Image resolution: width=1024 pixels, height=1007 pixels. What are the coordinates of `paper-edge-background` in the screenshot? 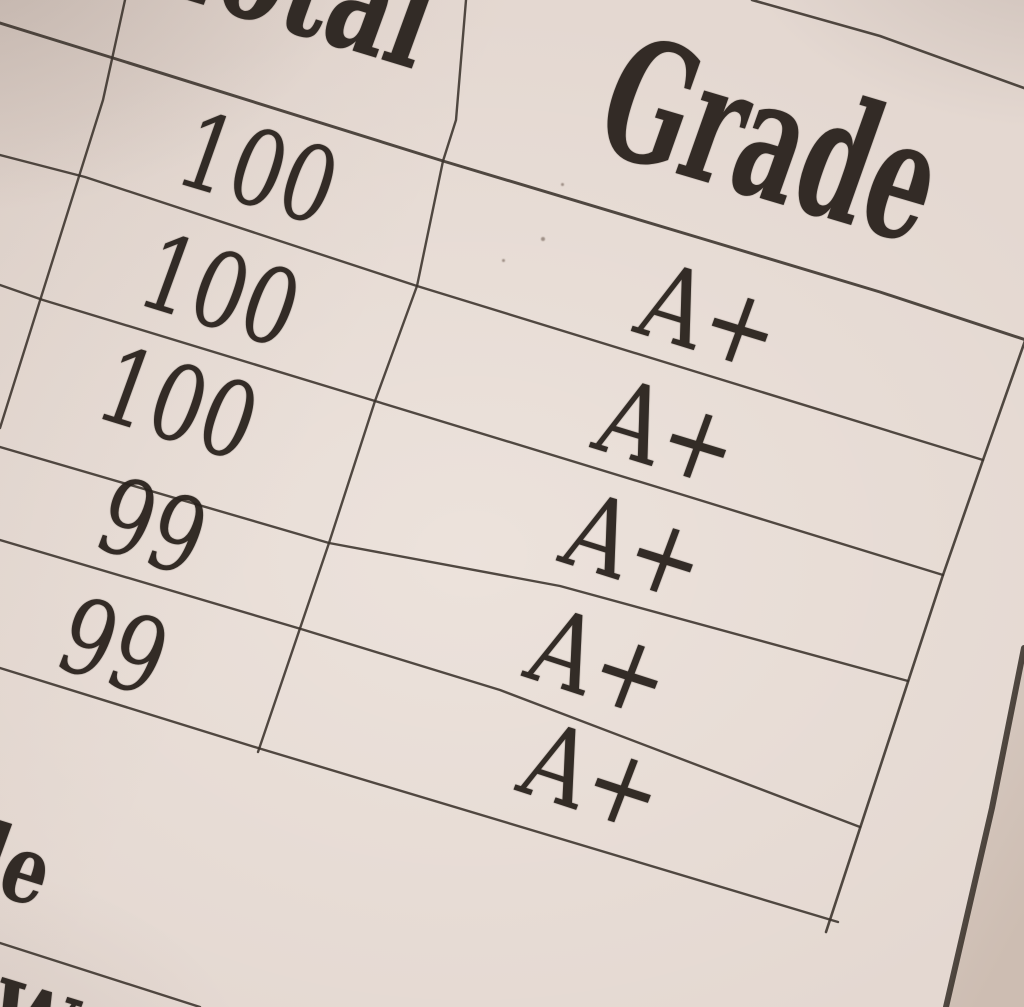 It's located at (985, 827).